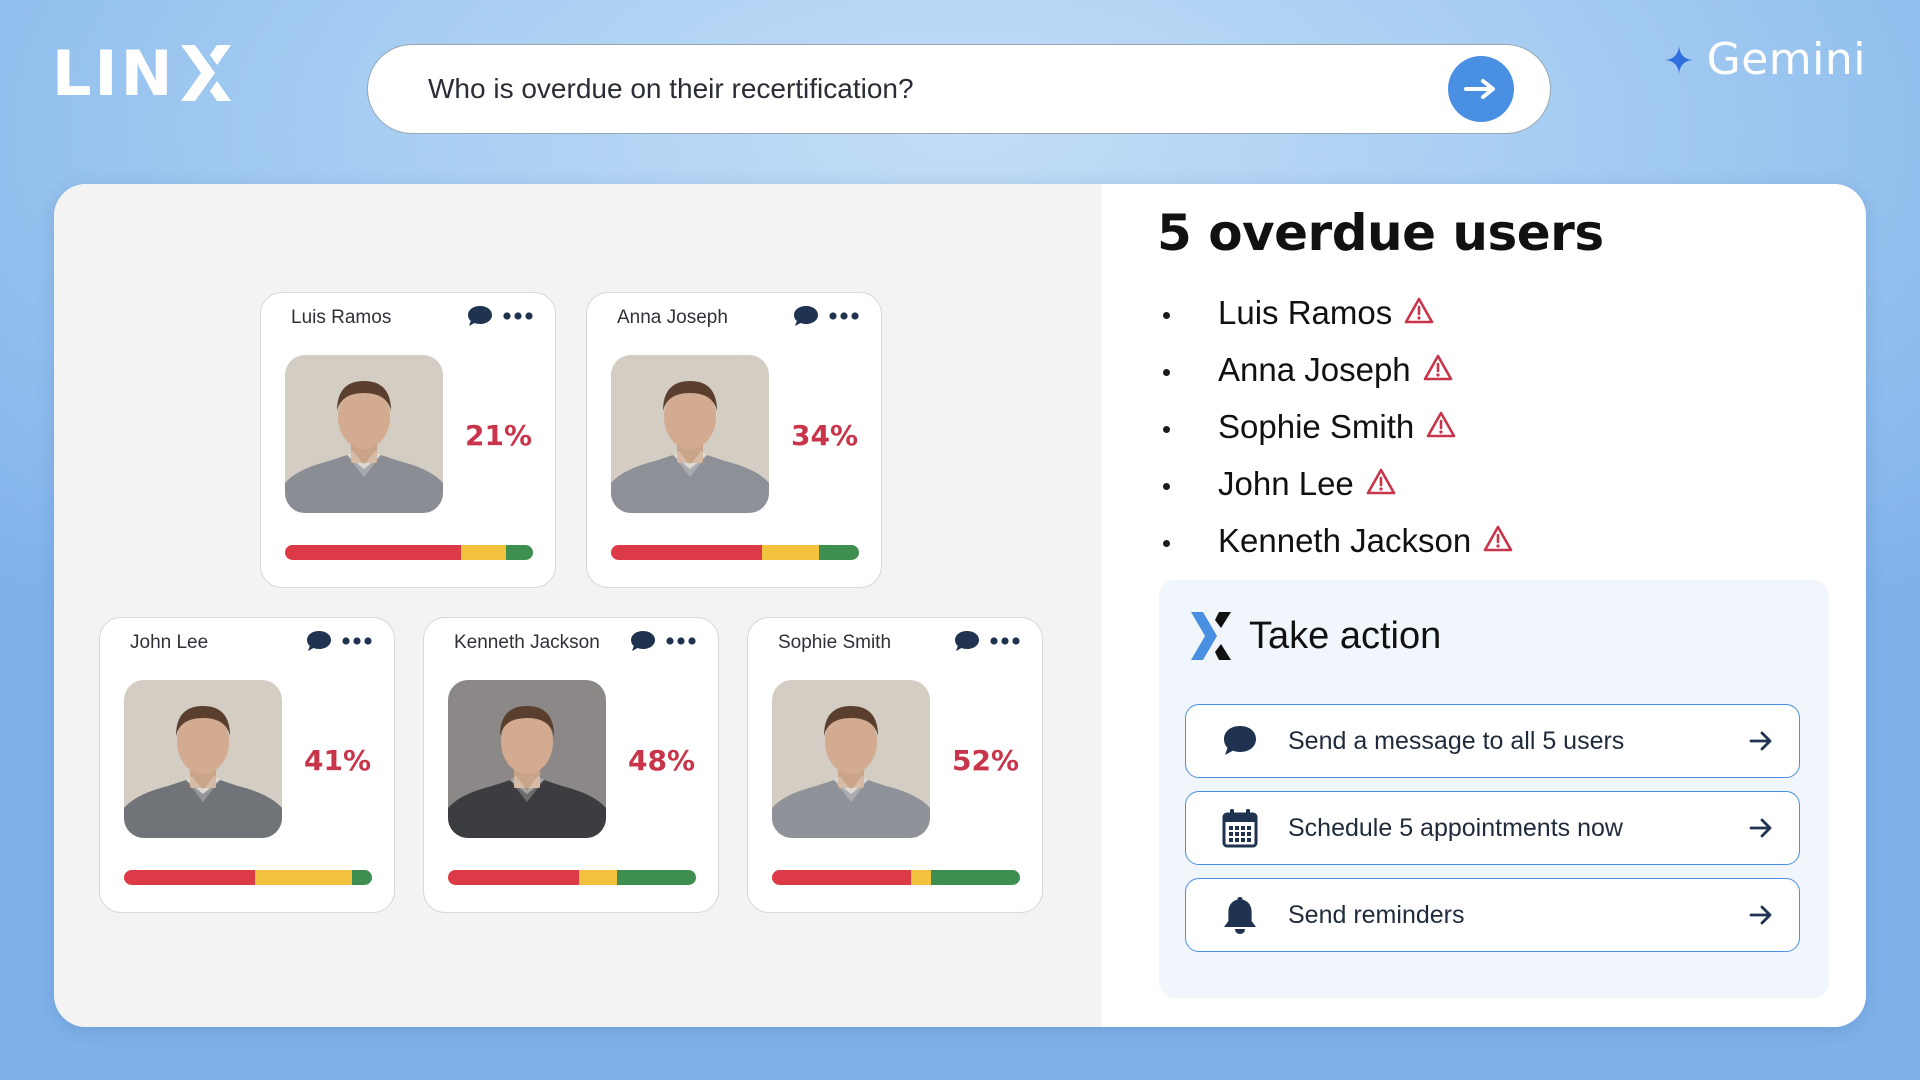 Image resolution: width=1920 pixels, height=1080 pixels. What do you see at coordinates (1786, 59) in the screenshot?
I see `brand-name: Gemini` at bounding box center [1786, 59].